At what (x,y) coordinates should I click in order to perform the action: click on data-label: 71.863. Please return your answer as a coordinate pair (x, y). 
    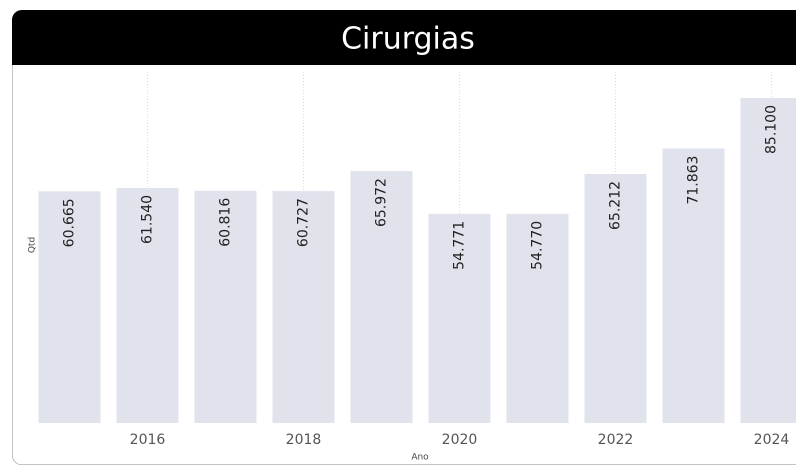
    Looking at the image, I should click on (694, 180).